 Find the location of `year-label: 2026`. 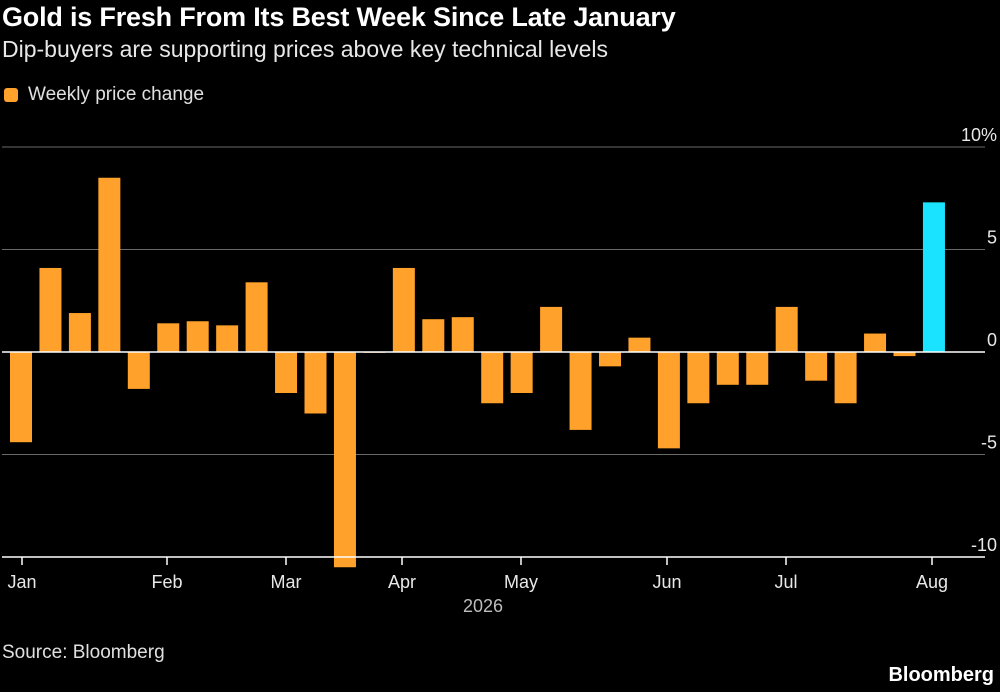

year-label: 2026 is located at coordinates (483, 606).